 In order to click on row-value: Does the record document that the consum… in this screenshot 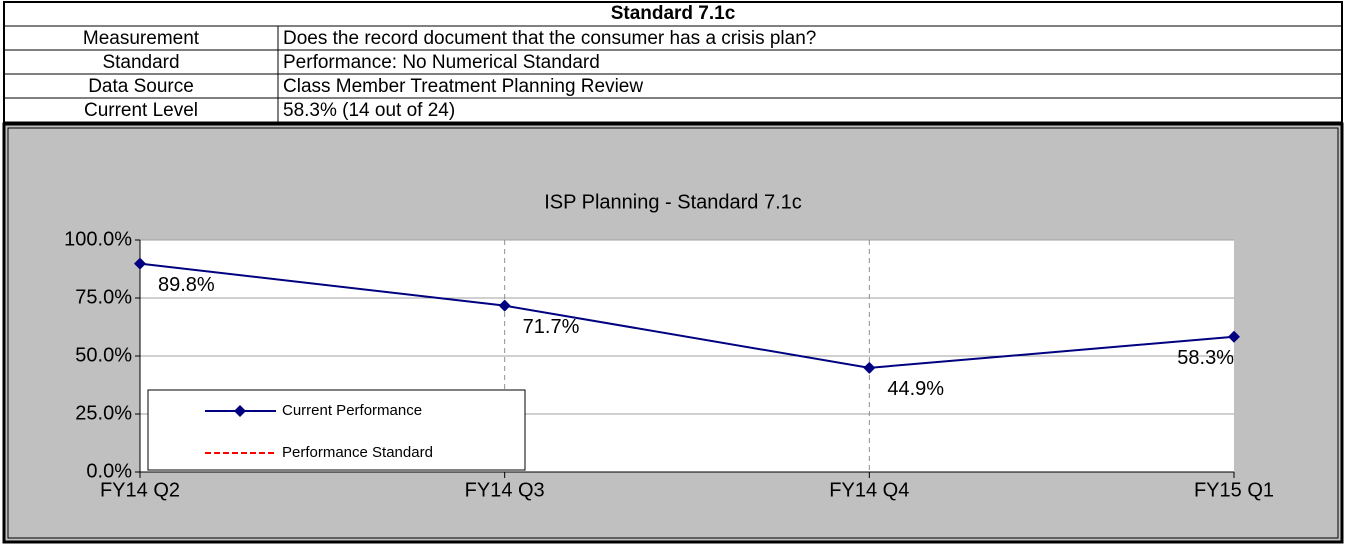, I will do `click(549, 38)`.